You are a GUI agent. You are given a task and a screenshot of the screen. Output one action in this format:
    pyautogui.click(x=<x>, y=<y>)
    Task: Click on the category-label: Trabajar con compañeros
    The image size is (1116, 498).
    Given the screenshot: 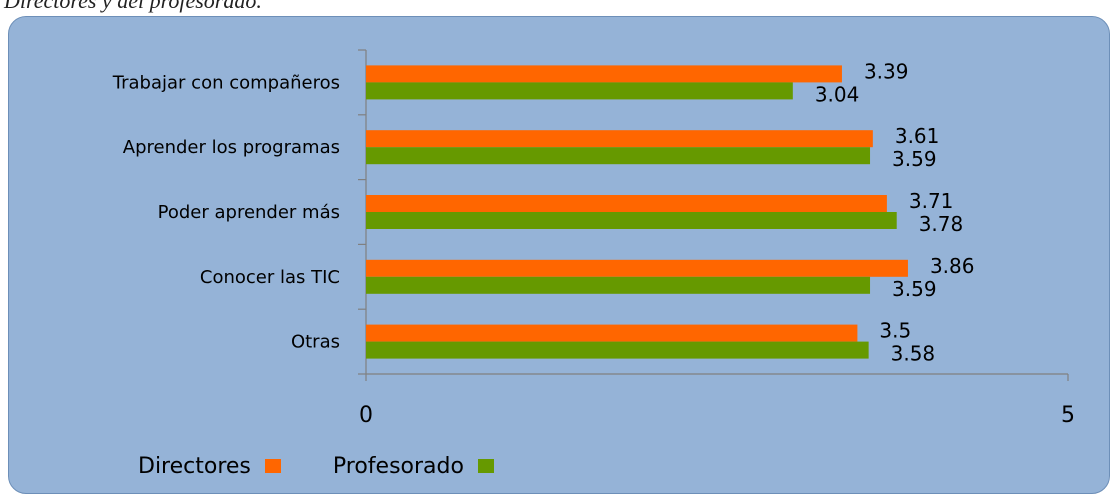 What is the action you would take?
    pyautogui.click(x=226, y=82)
    